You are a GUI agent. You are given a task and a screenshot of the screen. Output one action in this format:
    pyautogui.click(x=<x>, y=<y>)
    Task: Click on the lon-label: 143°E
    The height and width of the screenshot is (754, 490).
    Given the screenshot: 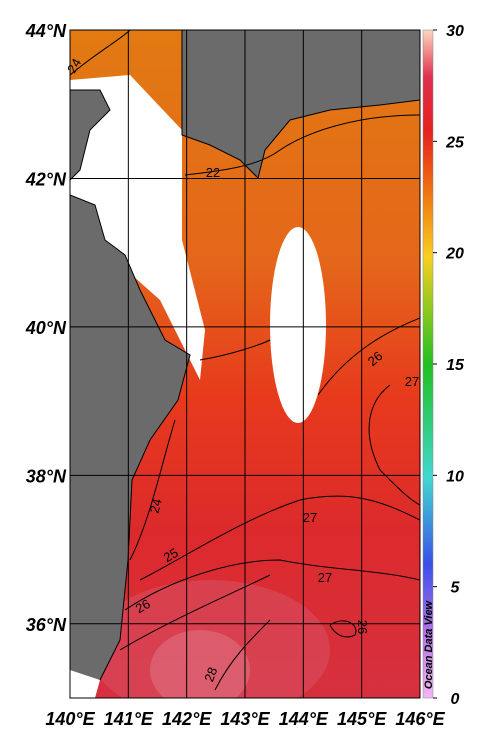 What is the action you would take?
    pyautogui.click(x=245, y=719)
    